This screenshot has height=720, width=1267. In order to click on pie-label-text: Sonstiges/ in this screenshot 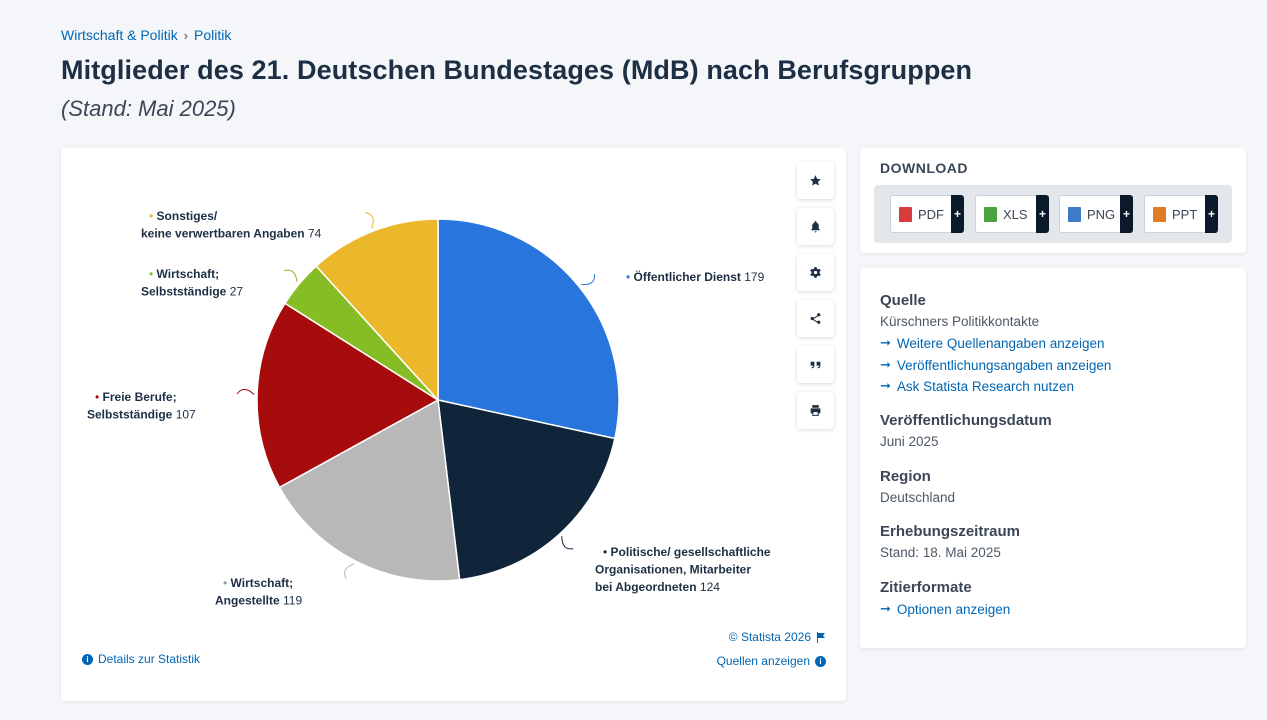, I will do `click(187, 216)`.